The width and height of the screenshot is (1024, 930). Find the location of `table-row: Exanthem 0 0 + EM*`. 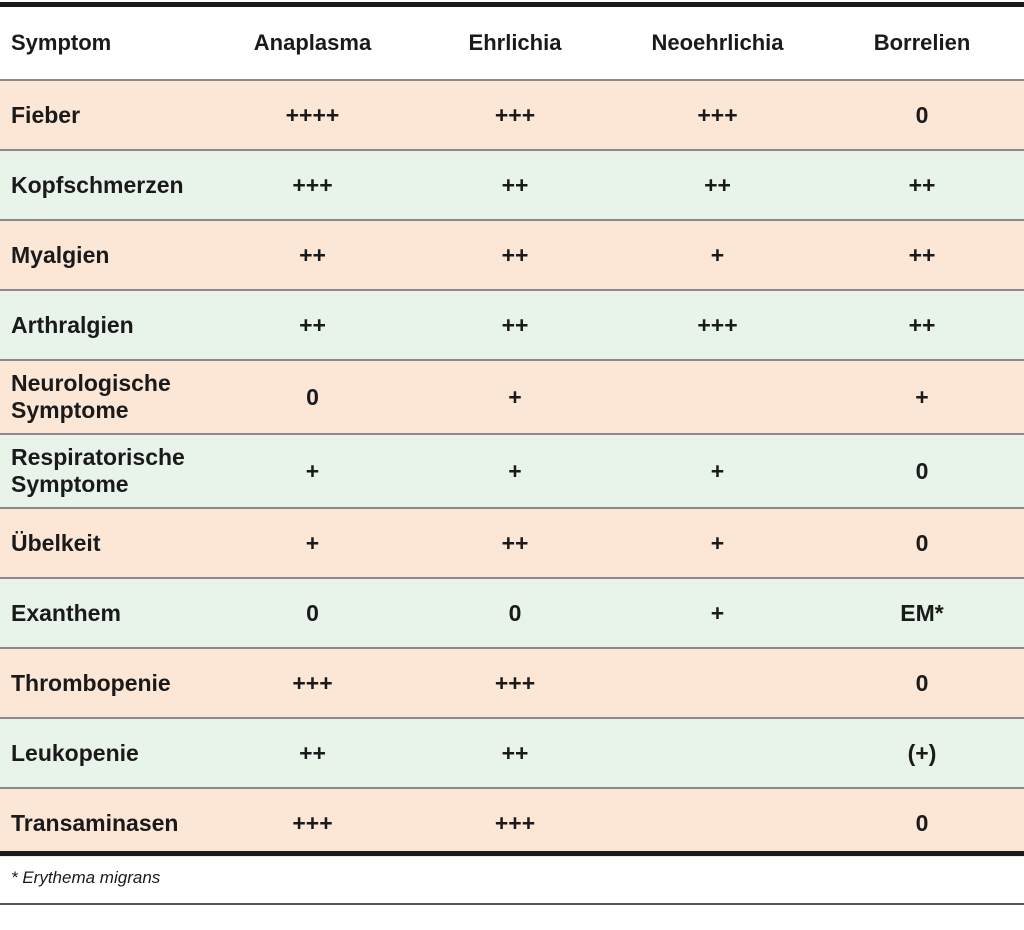

table-row: Exanthem 0 0 + EM* is located at coordinates (512, 613).